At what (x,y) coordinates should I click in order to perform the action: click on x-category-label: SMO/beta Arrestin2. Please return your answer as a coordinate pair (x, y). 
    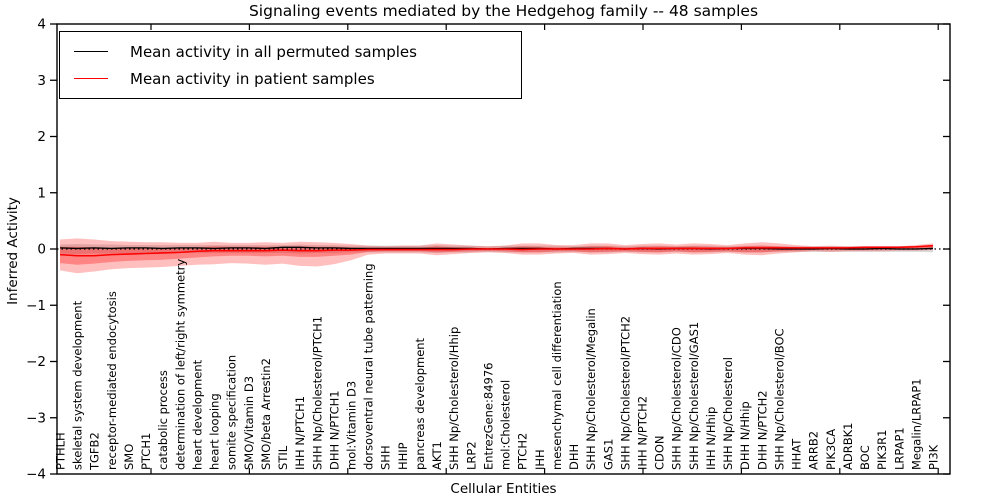
    Looking at the image, I should click on (266, 414).